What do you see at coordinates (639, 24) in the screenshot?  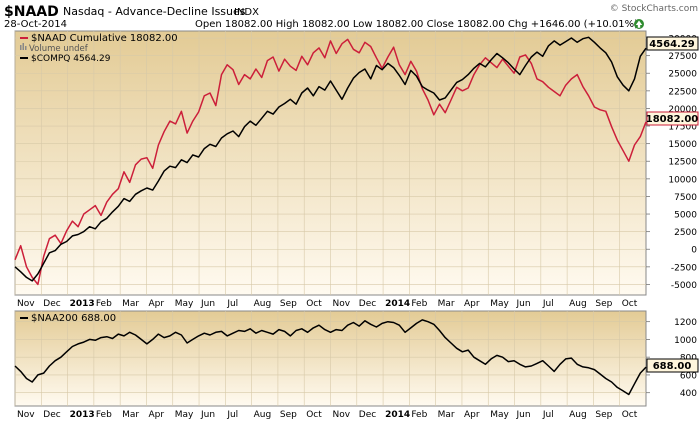 I see `up-arrow-icon` at bounding box center [639, 24].